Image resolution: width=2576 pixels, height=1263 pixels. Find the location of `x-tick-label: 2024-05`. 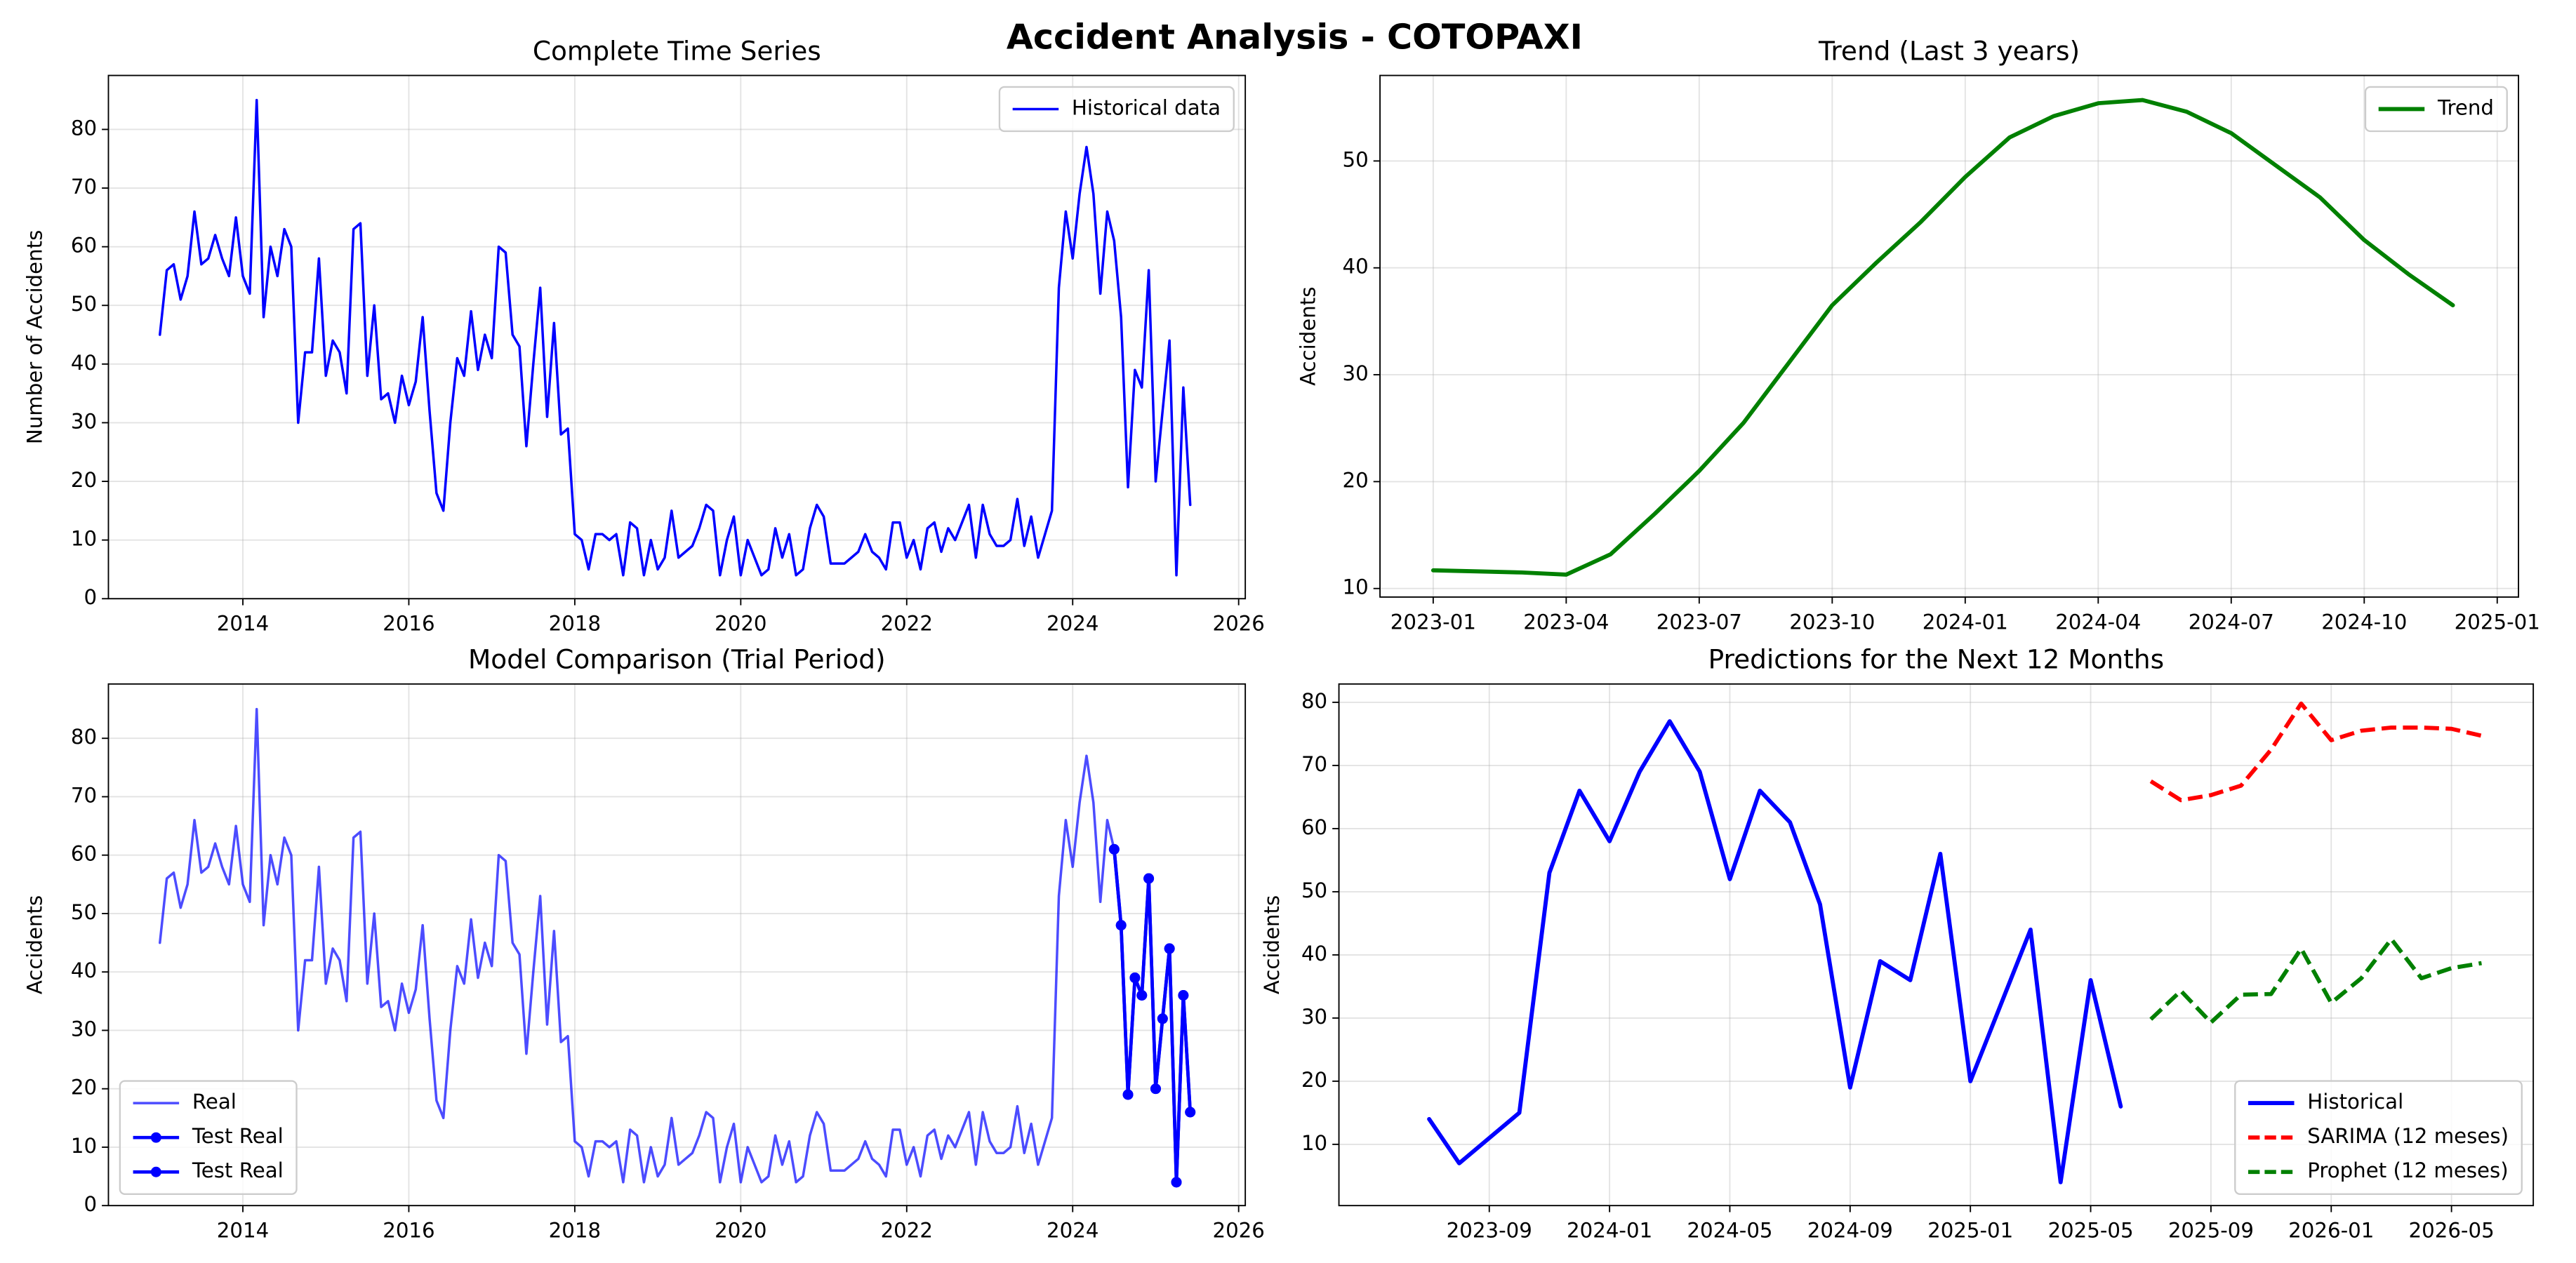

x-tick-label: 2024-05 is located at coordinates (1729, 1231).